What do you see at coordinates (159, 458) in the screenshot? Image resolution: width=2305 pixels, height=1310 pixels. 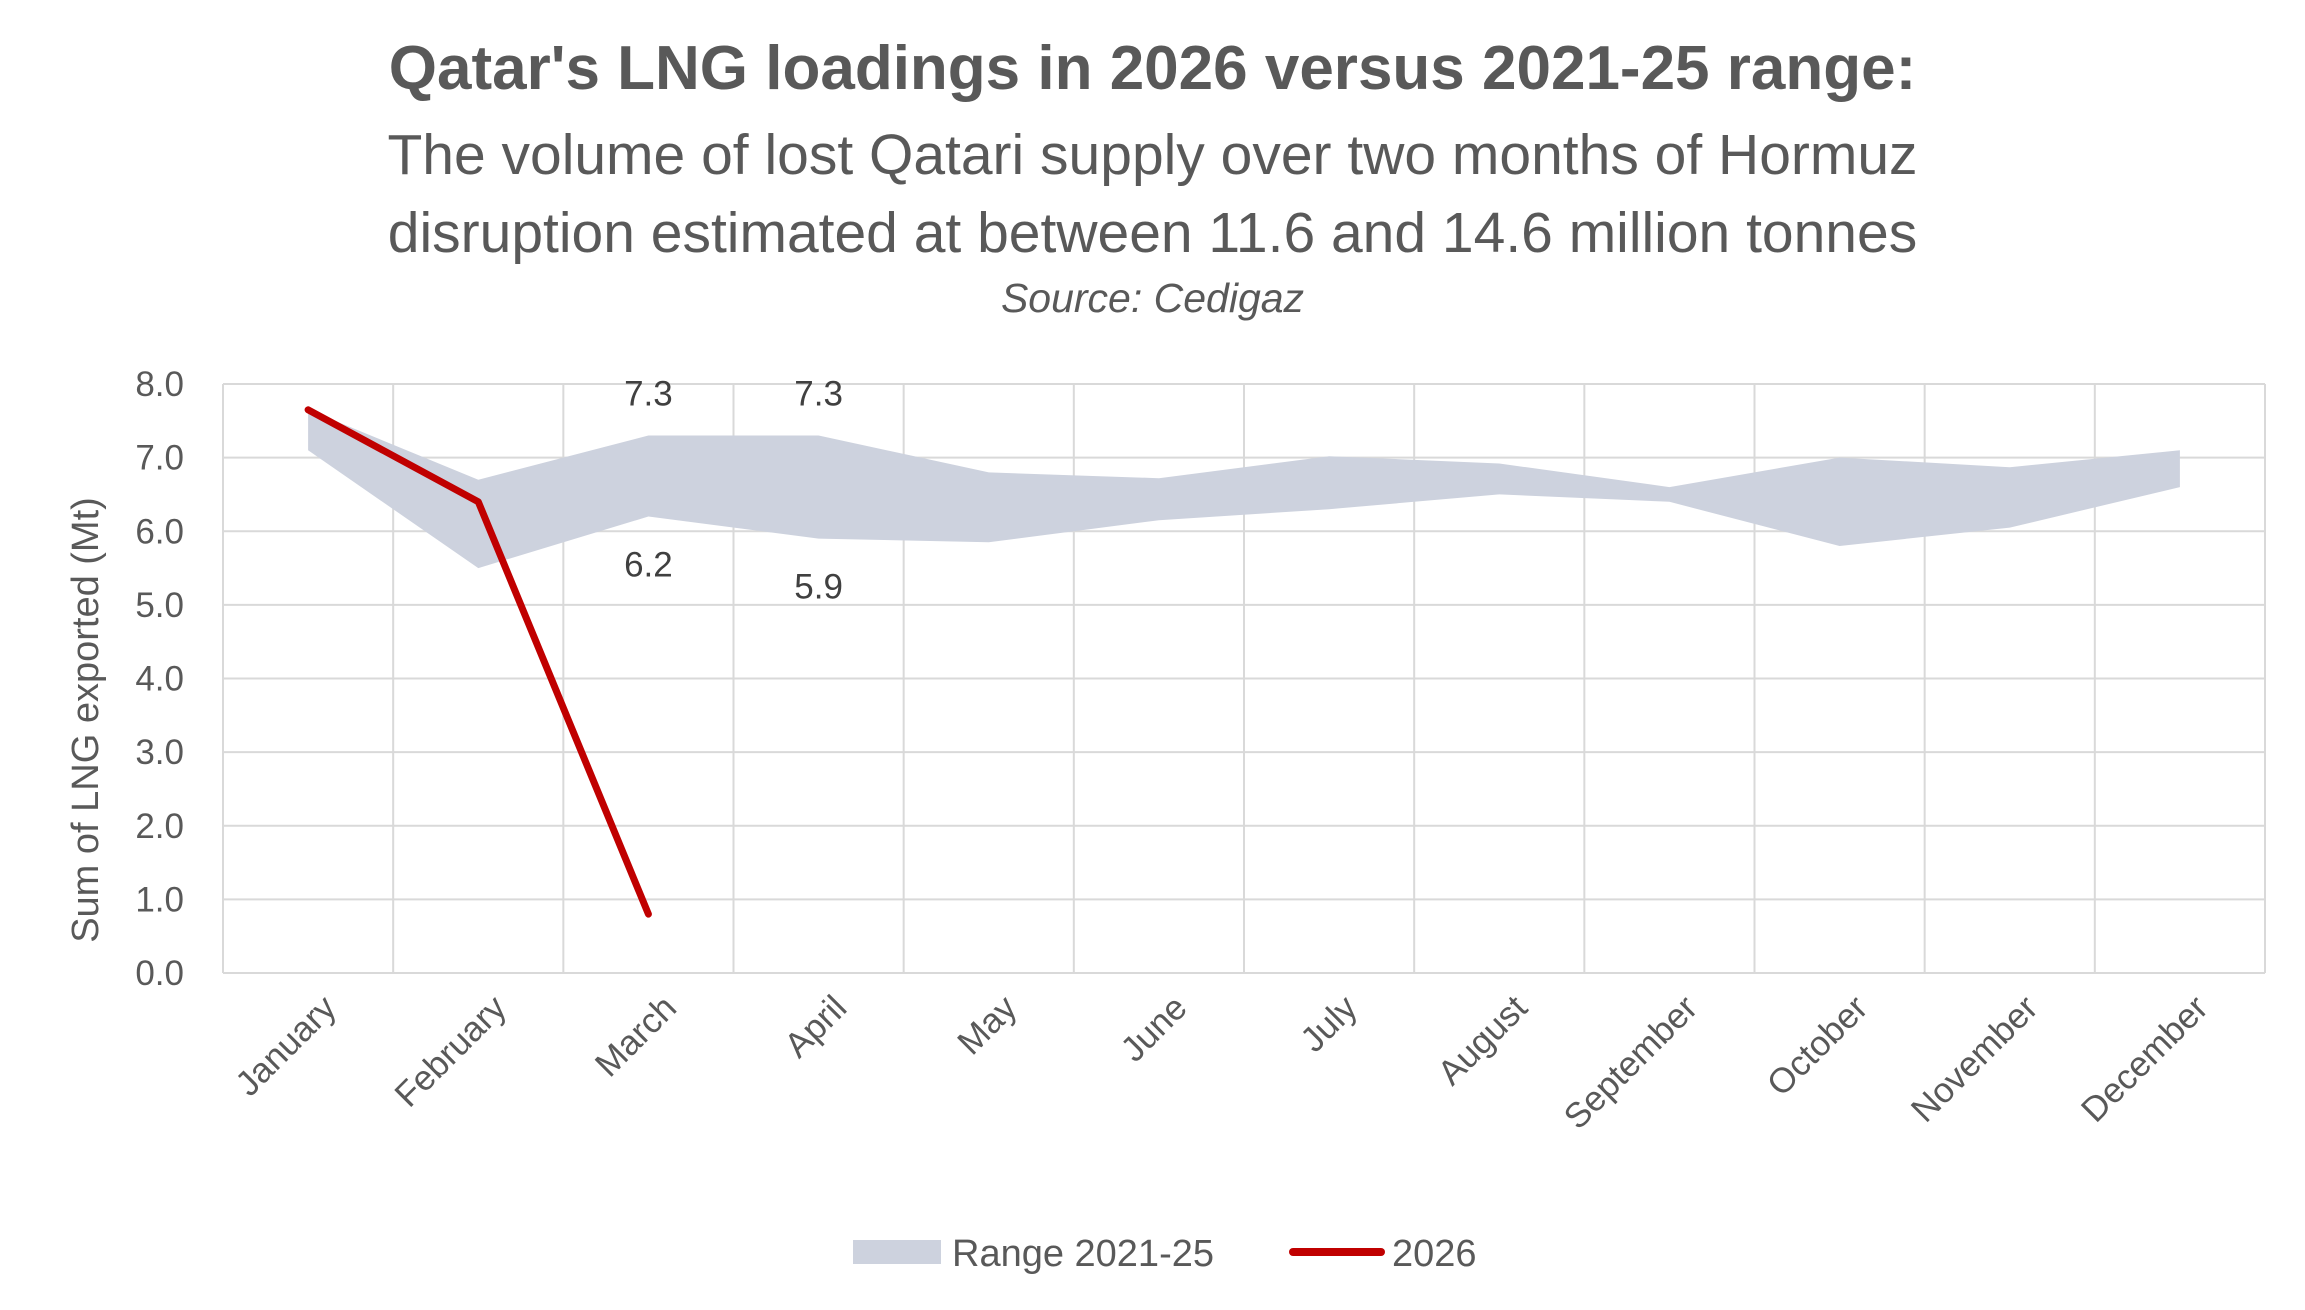 I see `y-tick-label: 7.0` at bounding box center [159, 458].